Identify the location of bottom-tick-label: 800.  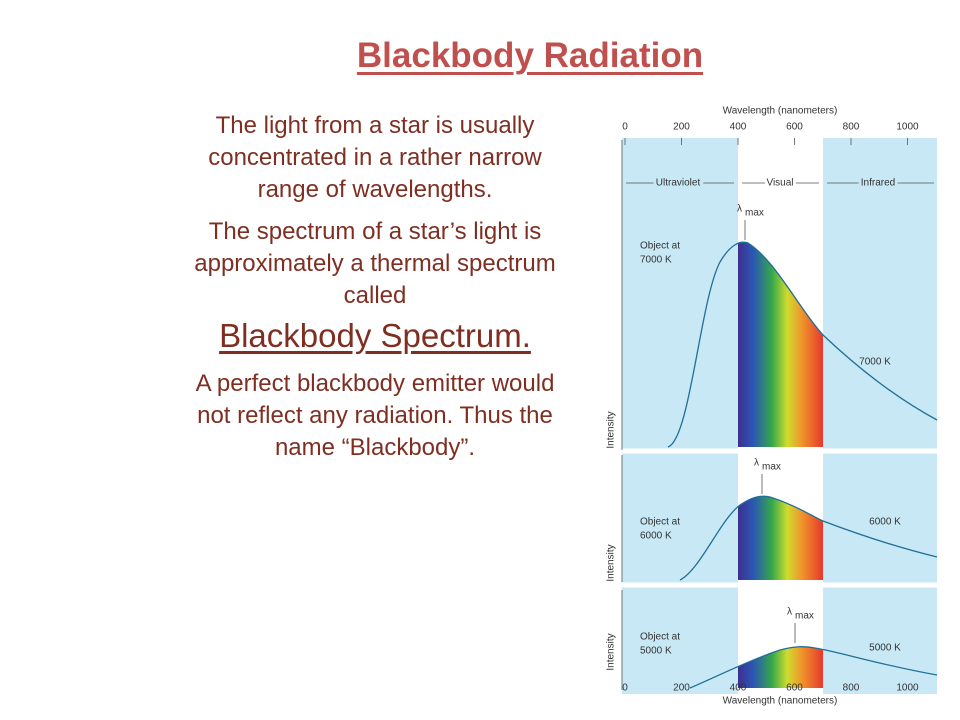
(851, 688).